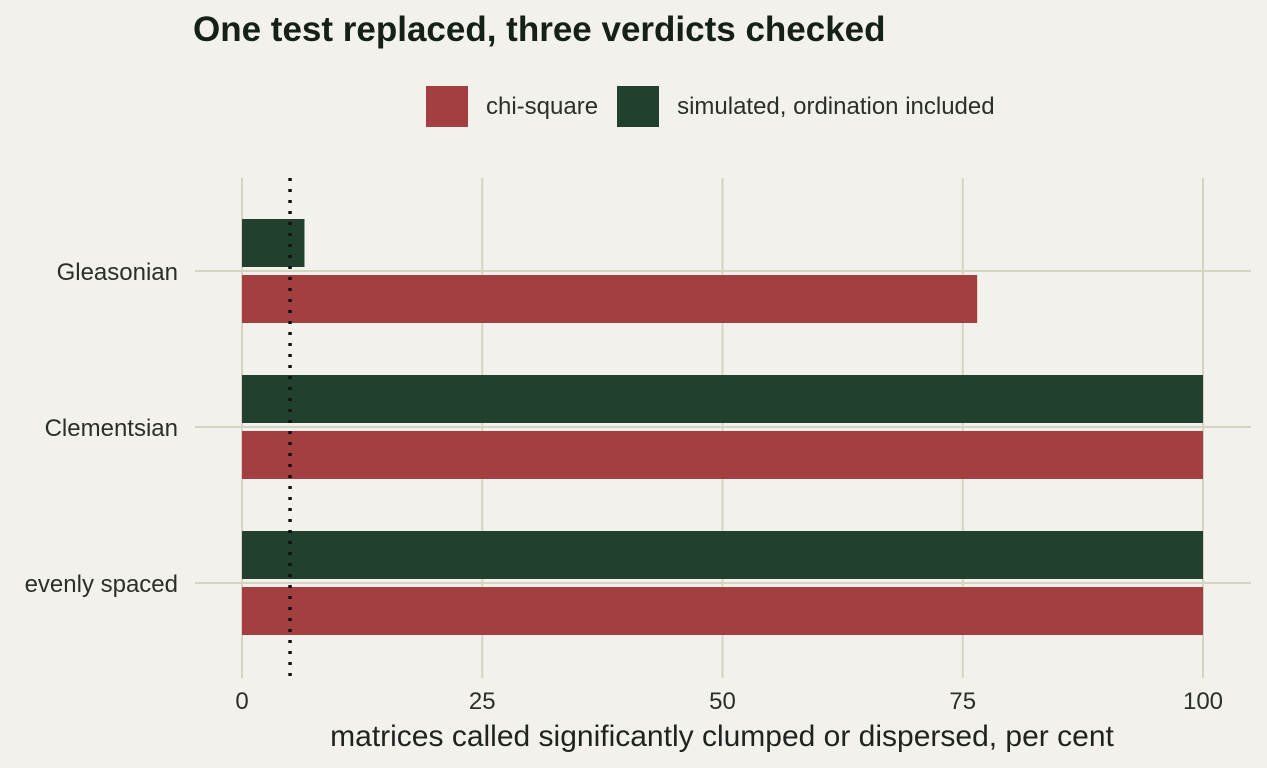 Image resolution: width=1267 pixels, height=768 pixels. Describe the element at coordinates (111, 428) in the screenshot. I see `y-tick-label: Clementsian` at that location.